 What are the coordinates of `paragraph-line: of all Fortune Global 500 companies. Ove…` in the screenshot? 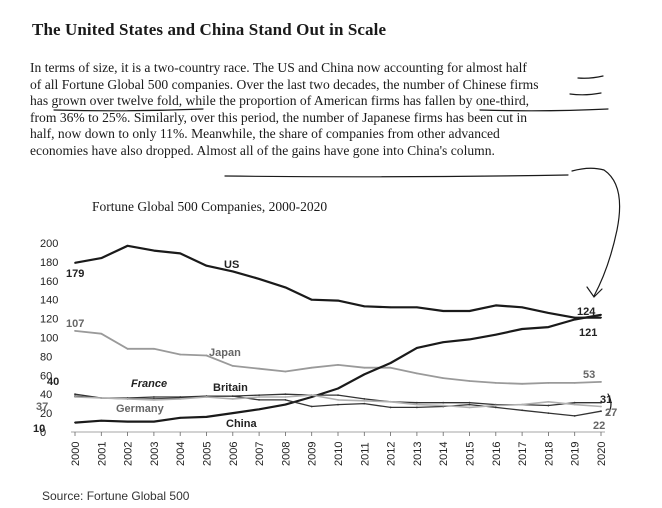 It's located at (284, 84).